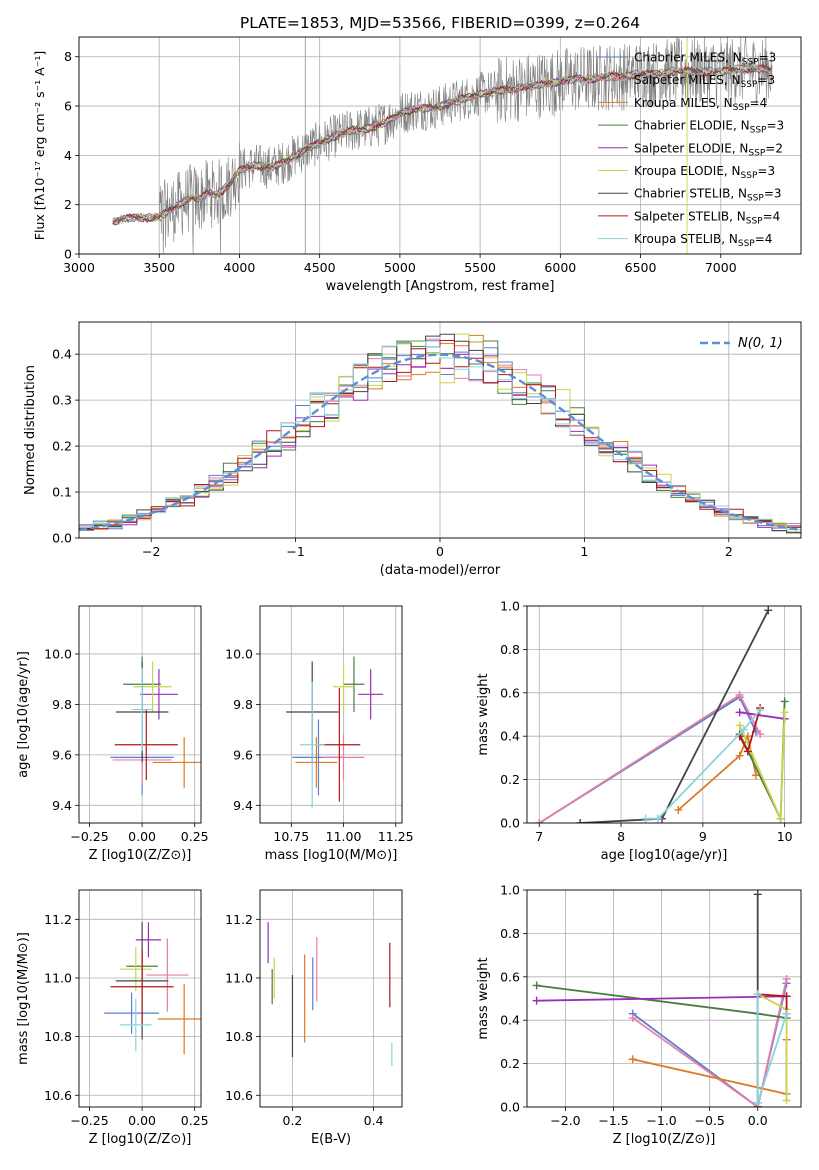 Image resolution: width=819 pixels, height=1170 pixels. I want to click on x-tick-label: 5500, so click(480, 267).